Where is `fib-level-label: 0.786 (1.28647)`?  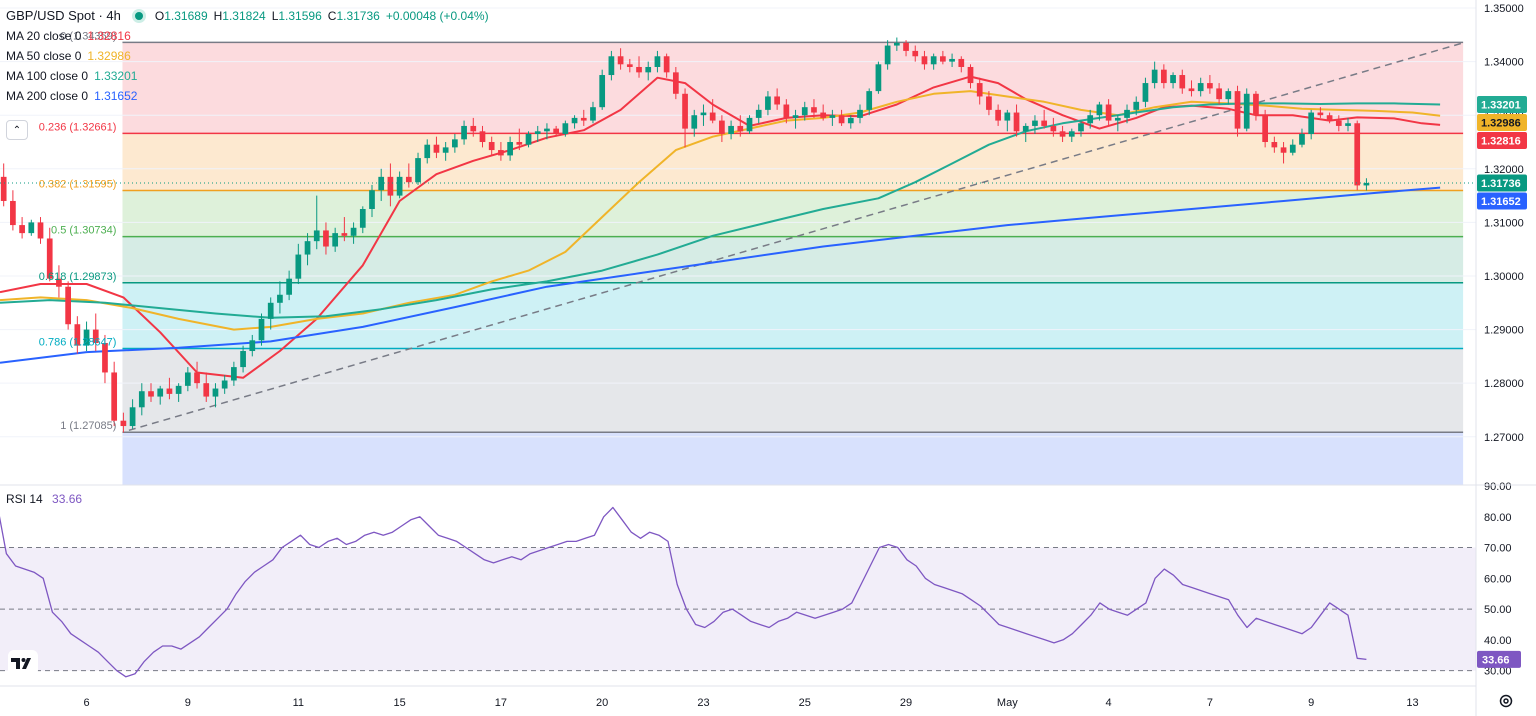
fib-level-label: 0.786 (1.28647) is located at coordinates (78, 343).